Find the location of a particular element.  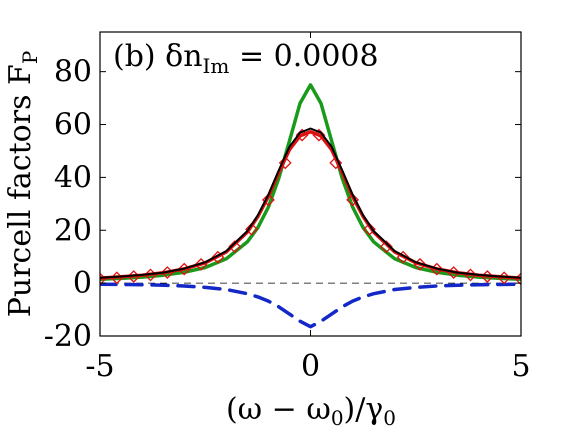

x-axis-label: (ω − ω0)/γ0 is located at coordinates (311, 411).